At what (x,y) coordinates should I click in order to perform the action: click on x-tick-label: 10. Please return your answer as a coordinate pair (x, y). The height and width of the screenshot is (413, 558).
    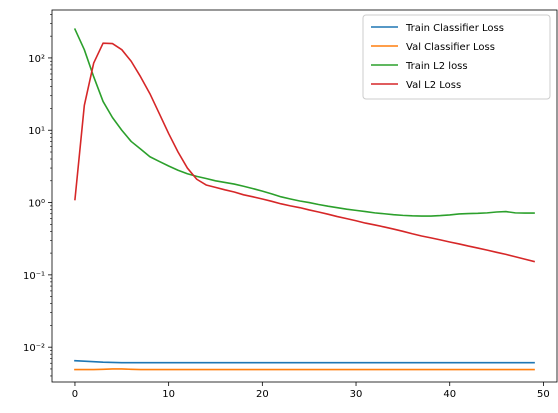
    Looking at the image, I should click on (168, 394).